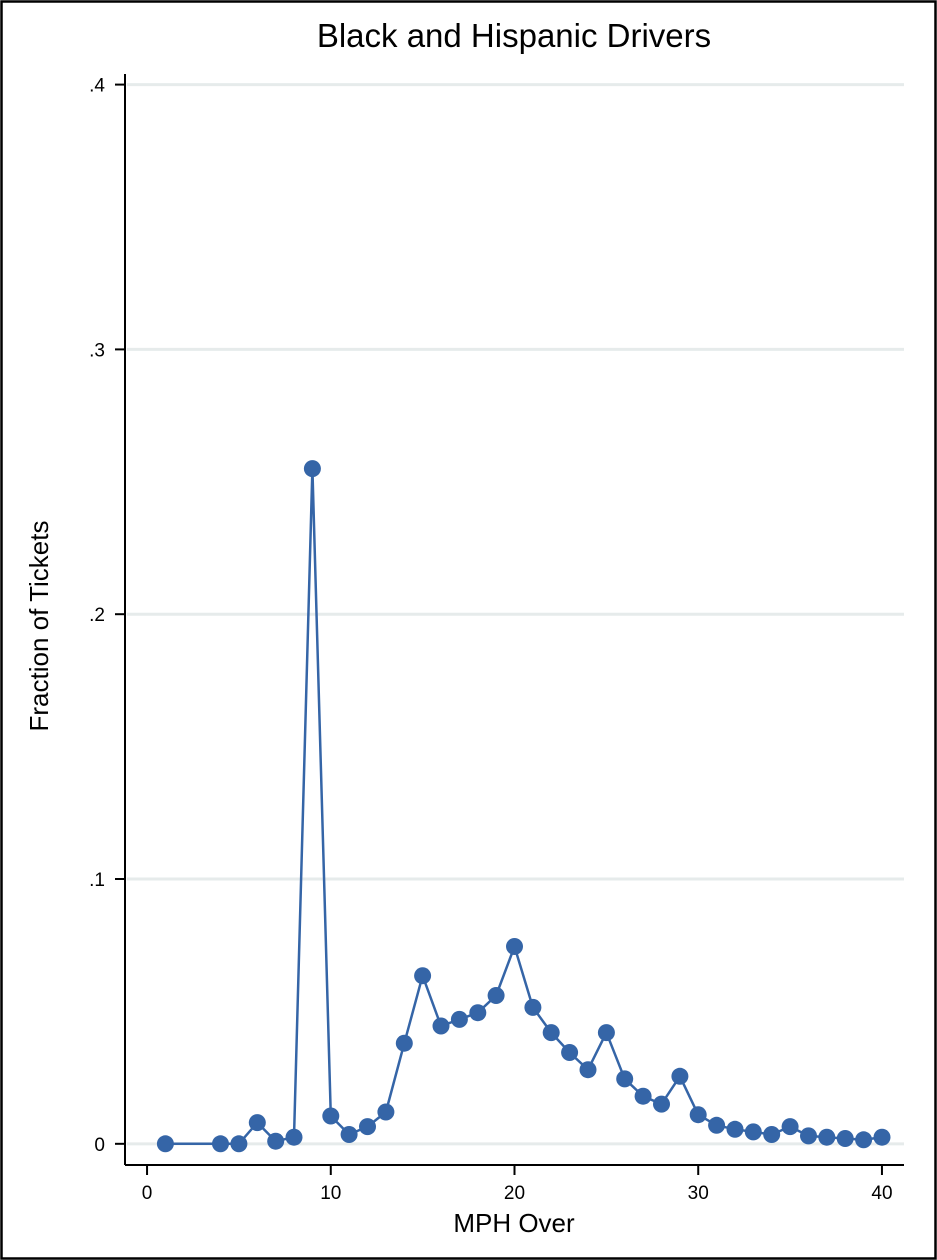  I want to click on x-tick-label: 20, so click(514, 1193).